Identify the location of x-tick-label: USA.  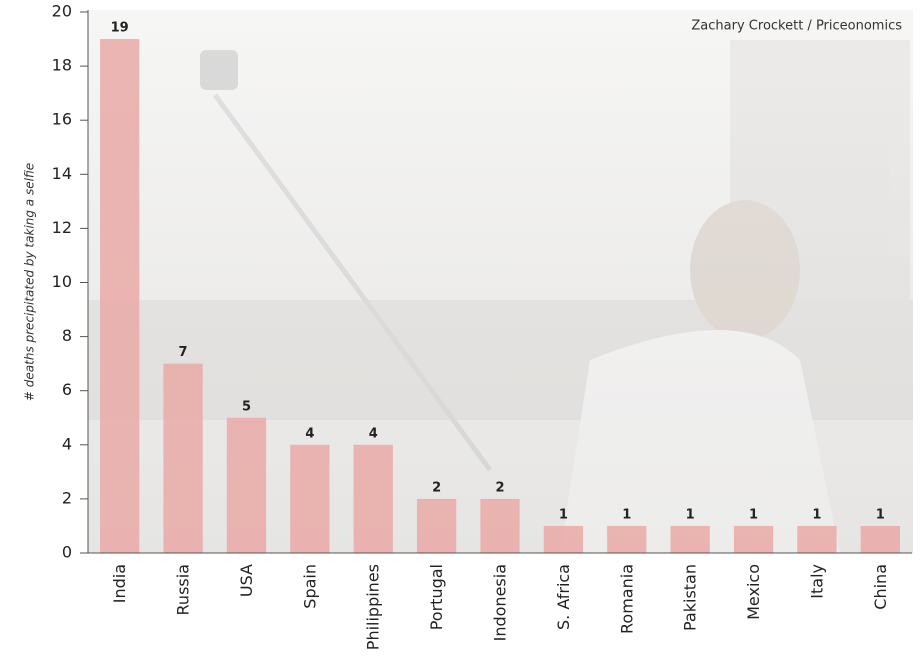
(246, 580).